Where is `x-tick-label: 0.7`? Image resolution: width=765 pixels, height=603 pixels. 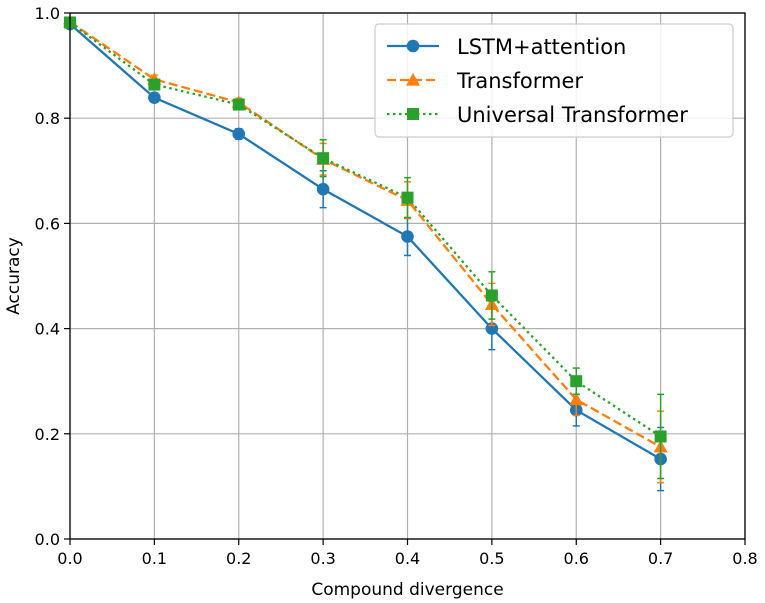
x-tick-label: 0.7 is located at coordinates (660, 558).